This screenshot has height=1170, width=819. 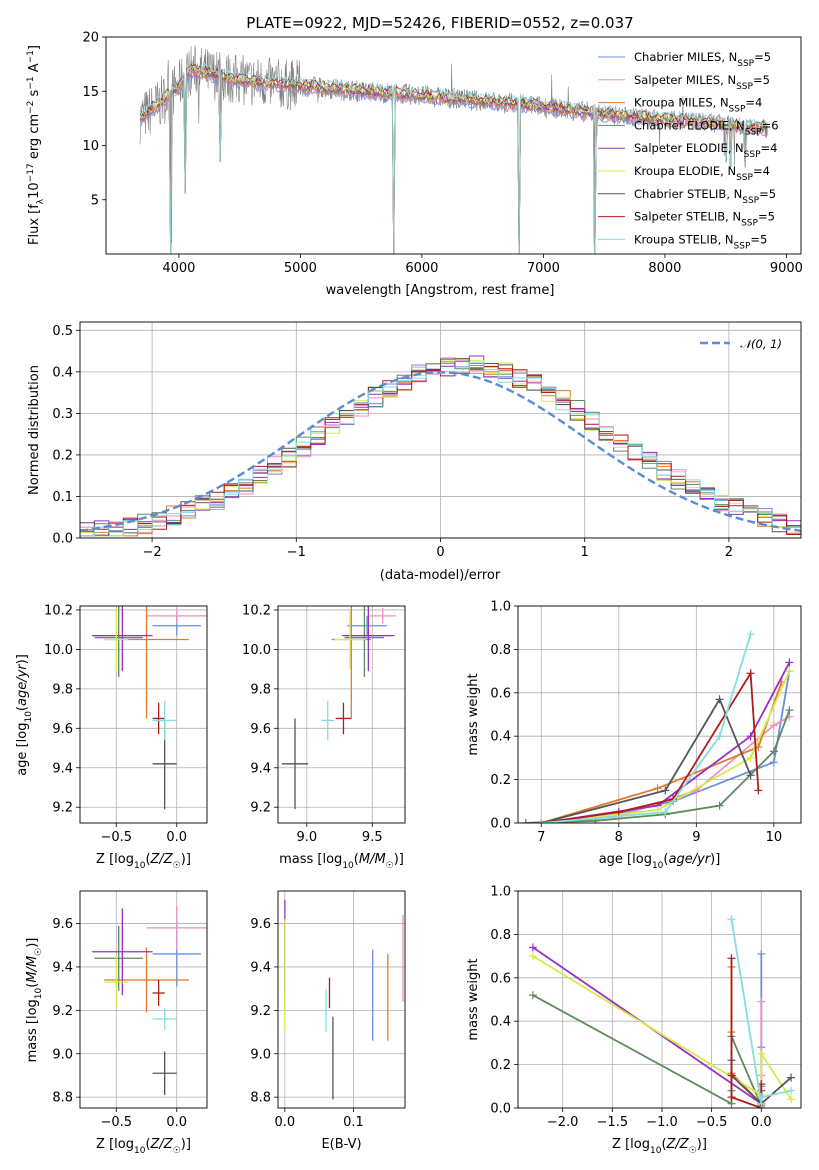 What do you see at coordinates (178, 268) in the screenshot?
I see `x-tick-label: 4000` at bounding box center [178, 268].